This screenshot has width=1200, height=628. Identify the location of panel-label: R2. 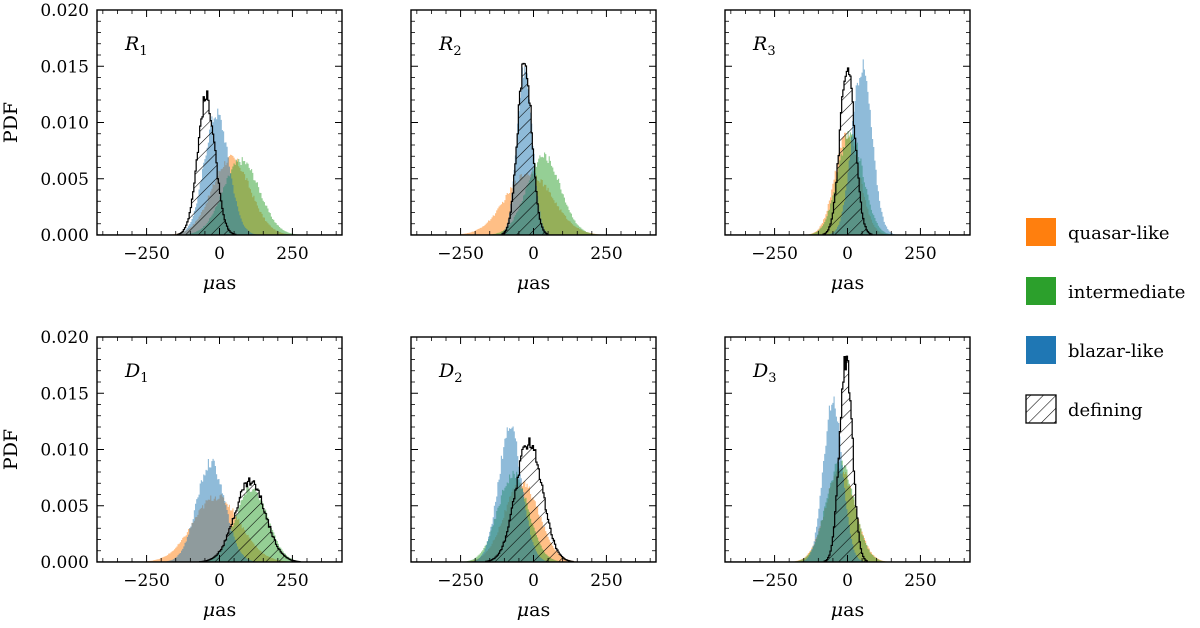
(450, 46).